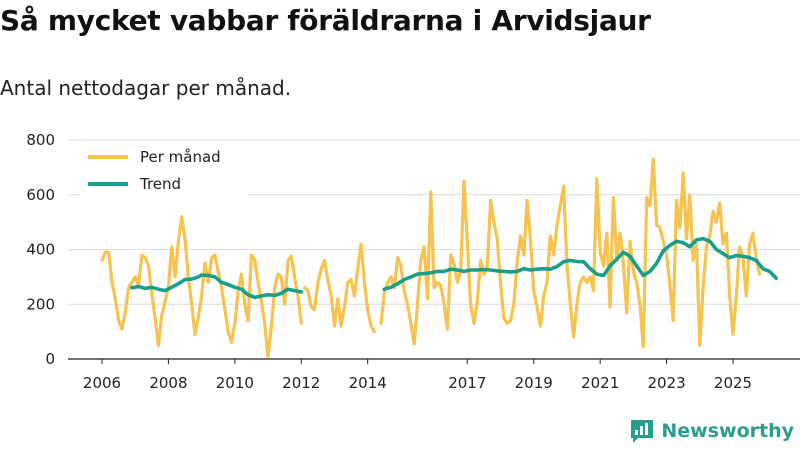 This screenshot has height=450, width=800. Describe the element at coordinates (600, 383) in the screenshot. I see `x-tick-label: 2021` at that location.